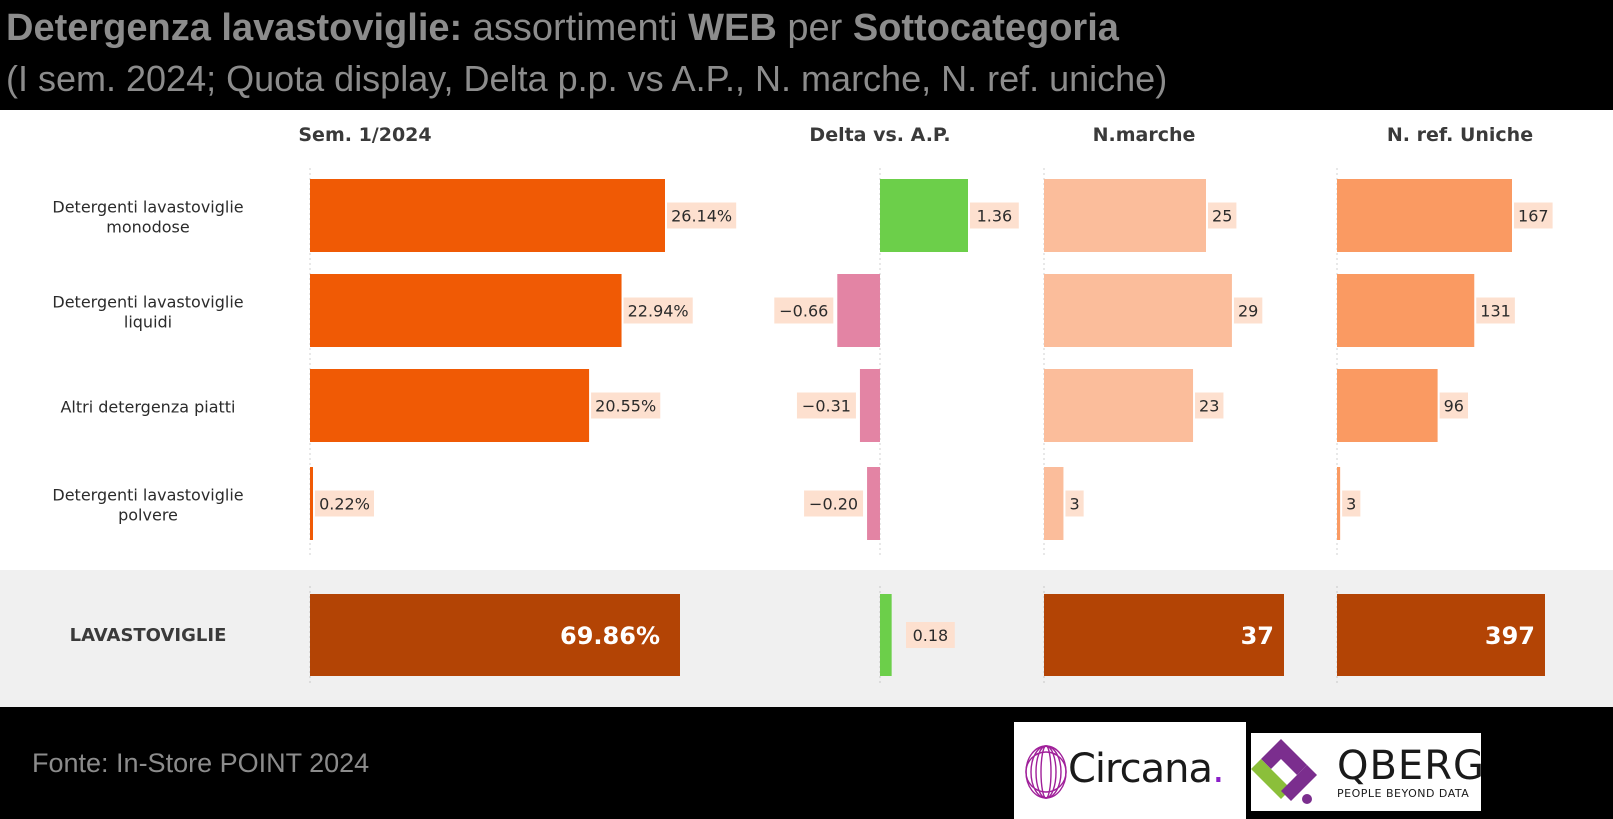  What do you see at coordinates (147, 227) in the screenshot?
I see `category-label: monodose` at bounding box center [147, 227].